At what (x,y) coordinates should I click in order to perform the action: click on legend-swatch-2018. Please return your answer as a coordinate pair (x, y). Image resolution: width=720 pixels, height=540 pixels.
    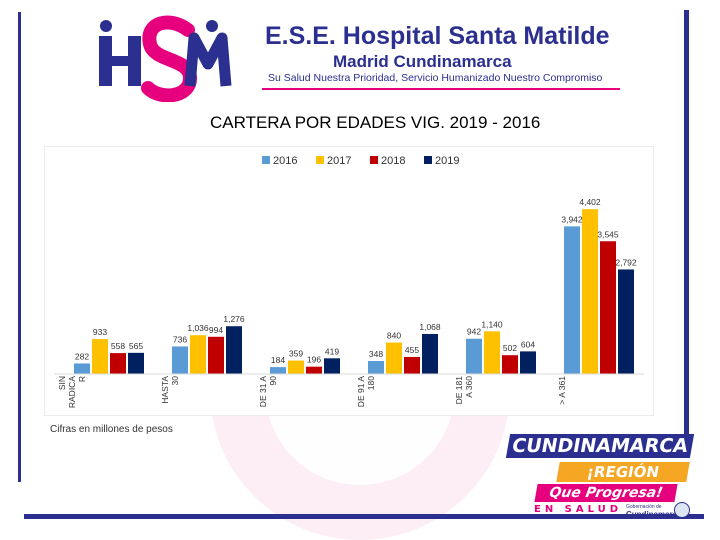
    Looking at the image, I should click on (374, 160).